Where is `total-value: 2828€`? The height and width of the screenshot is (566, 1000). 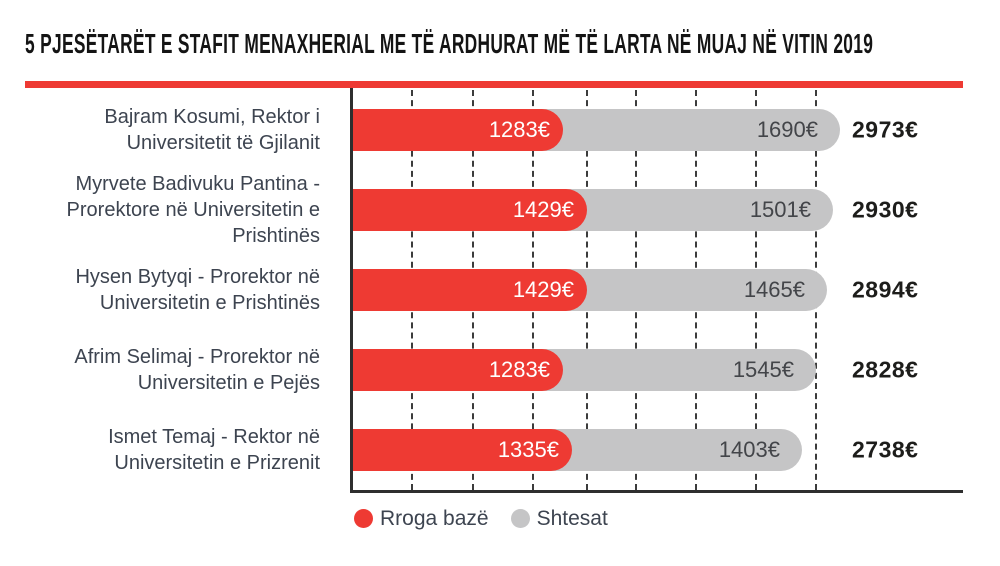 total-value: 2828€ is located at coordinates (885, 369).